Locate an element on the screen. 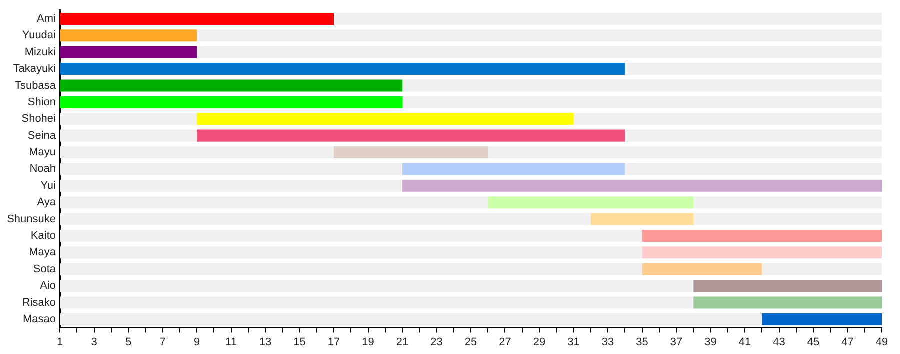 Image resolution: width=900 pixels, height=354 pixels. x-tick-label: 13 is located at coordinates (265, 342).